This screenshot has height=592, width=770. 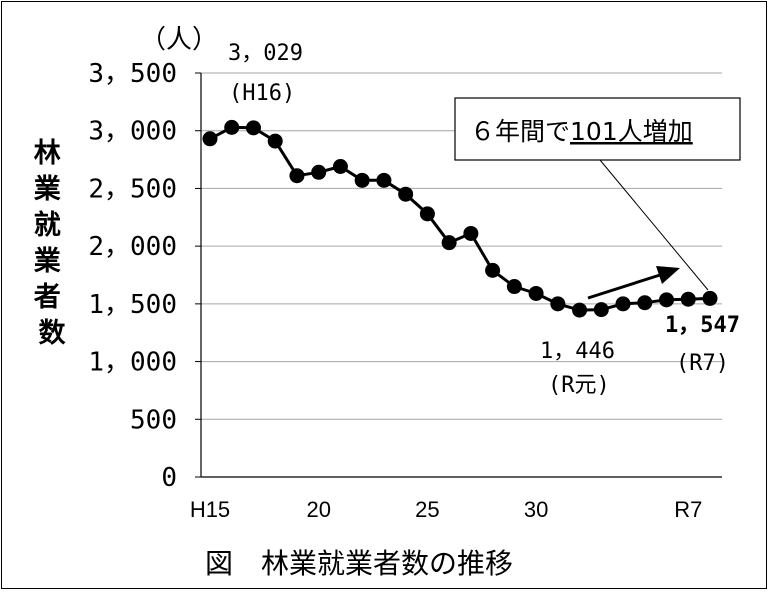 I want to click on trend-arrow, so click(x=624, y=286).